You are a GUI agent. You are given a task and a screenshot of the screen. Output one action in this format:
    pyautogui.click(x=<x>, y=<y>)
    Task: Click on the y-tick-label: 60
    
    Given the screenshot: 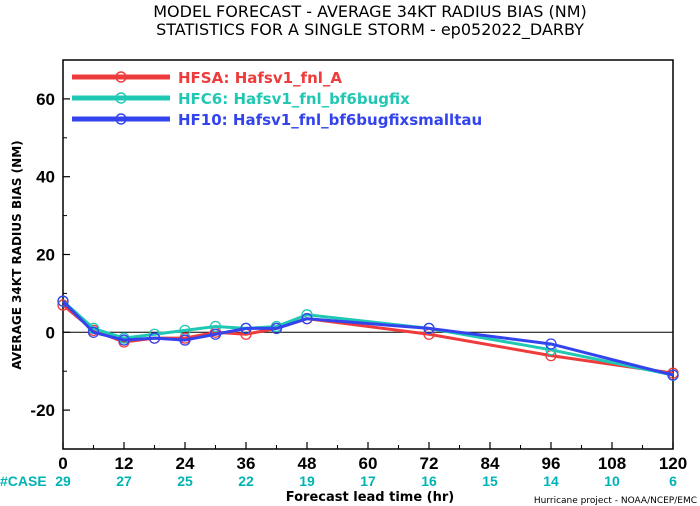 What is the action you would take?
    pyautogui.click(x=45, y=99)
    